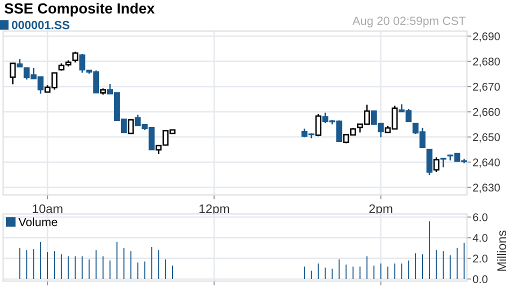  I want to click on y-tick-label: 2,670, so click(486, 87).